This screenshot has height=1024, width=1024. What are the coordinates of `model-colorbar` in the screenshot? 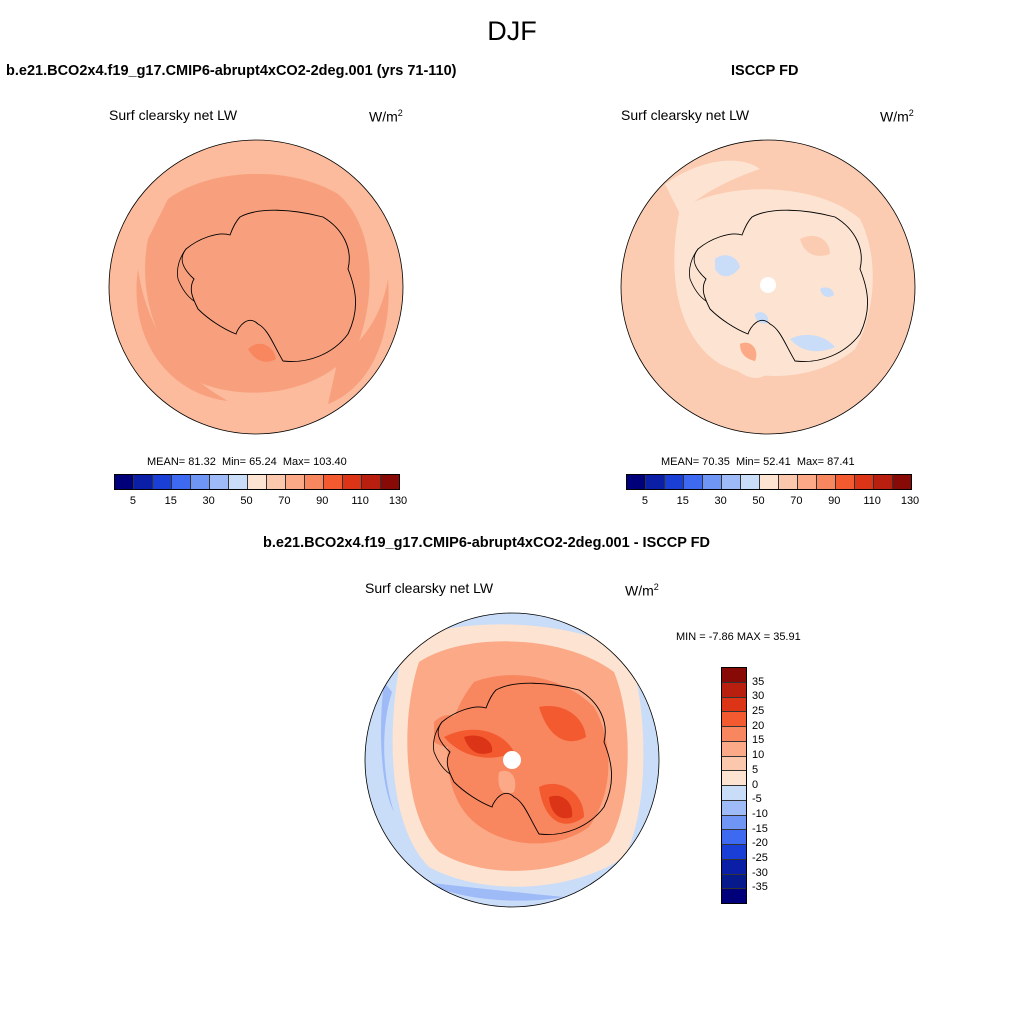 It's located at (257, 482).